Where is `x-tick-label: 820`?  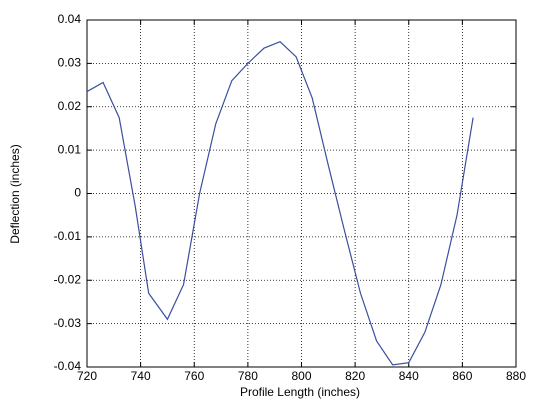
x-tick-label: 820 is located at coordinates (355, 376).